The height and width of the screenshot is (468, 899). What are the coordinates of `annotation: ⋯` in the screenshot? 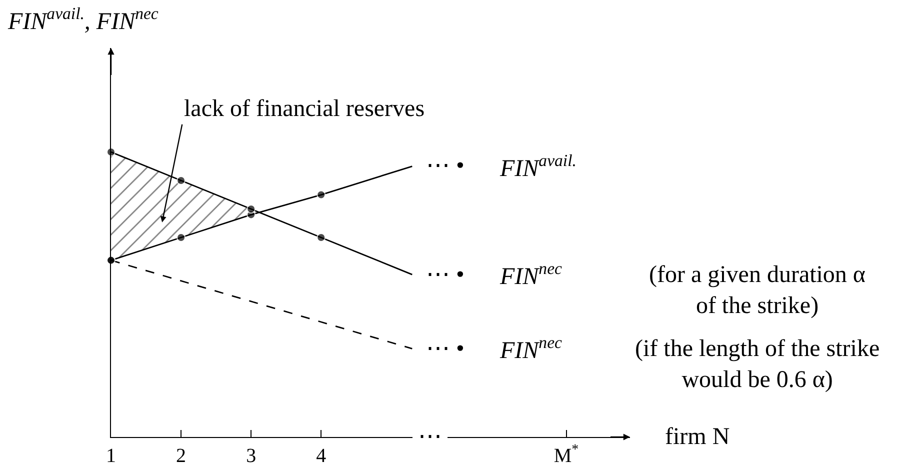 It's located at (430, 437).